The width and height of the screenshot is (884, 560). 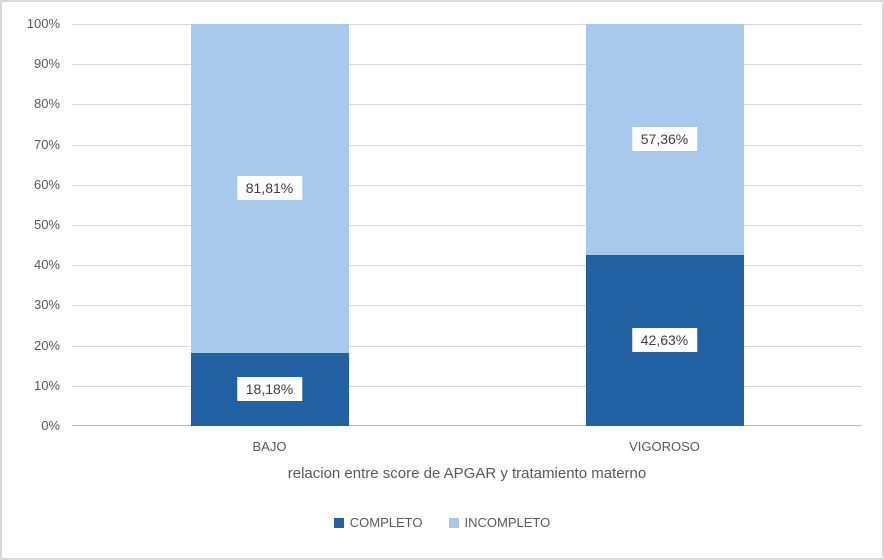 I want to click on y-tick-label: 30%, so click(x=46, y=305).